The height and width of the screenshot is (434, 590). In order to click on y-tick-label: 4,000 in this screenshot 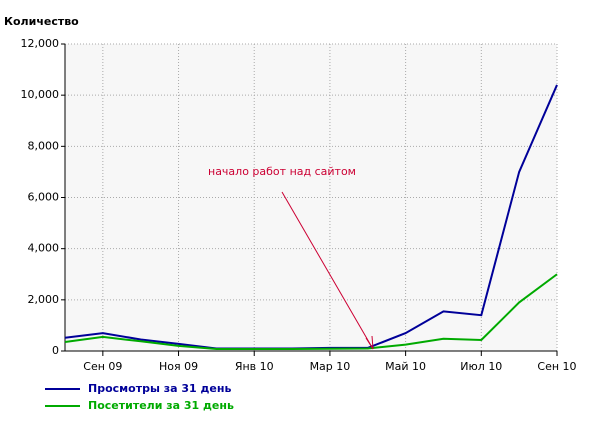, I will do `click(44, 248)`.